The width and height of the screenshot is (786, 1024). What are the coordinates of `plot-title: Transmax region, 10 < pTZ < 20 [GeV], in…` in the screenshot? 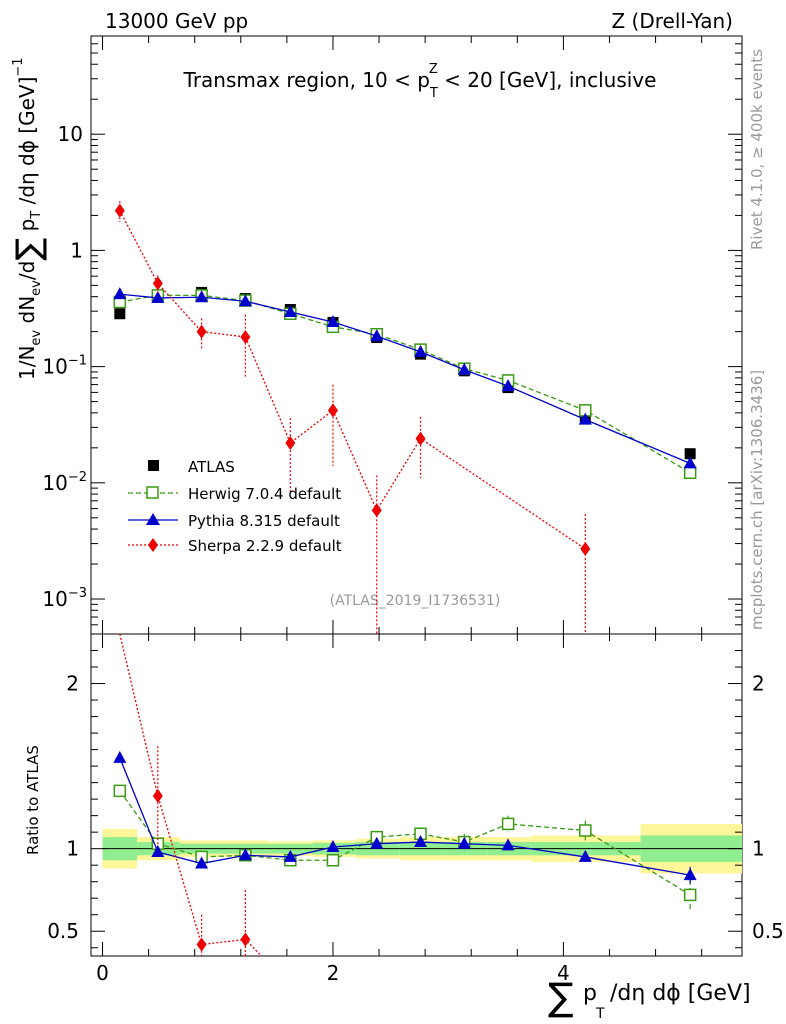 It's located at (420, 81).